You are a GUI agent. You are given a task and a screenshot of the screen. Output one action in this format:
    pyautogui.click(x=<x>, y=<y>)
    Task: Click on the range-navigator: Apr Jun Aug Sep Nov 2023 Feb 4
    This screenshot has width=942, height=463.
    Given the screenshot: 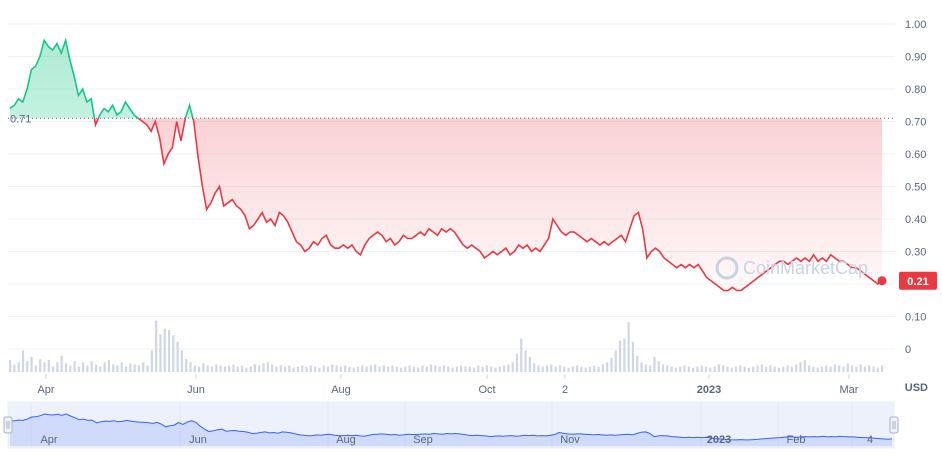 What is the action you would take?
    pyautogui.click(x=451, y=425)
    